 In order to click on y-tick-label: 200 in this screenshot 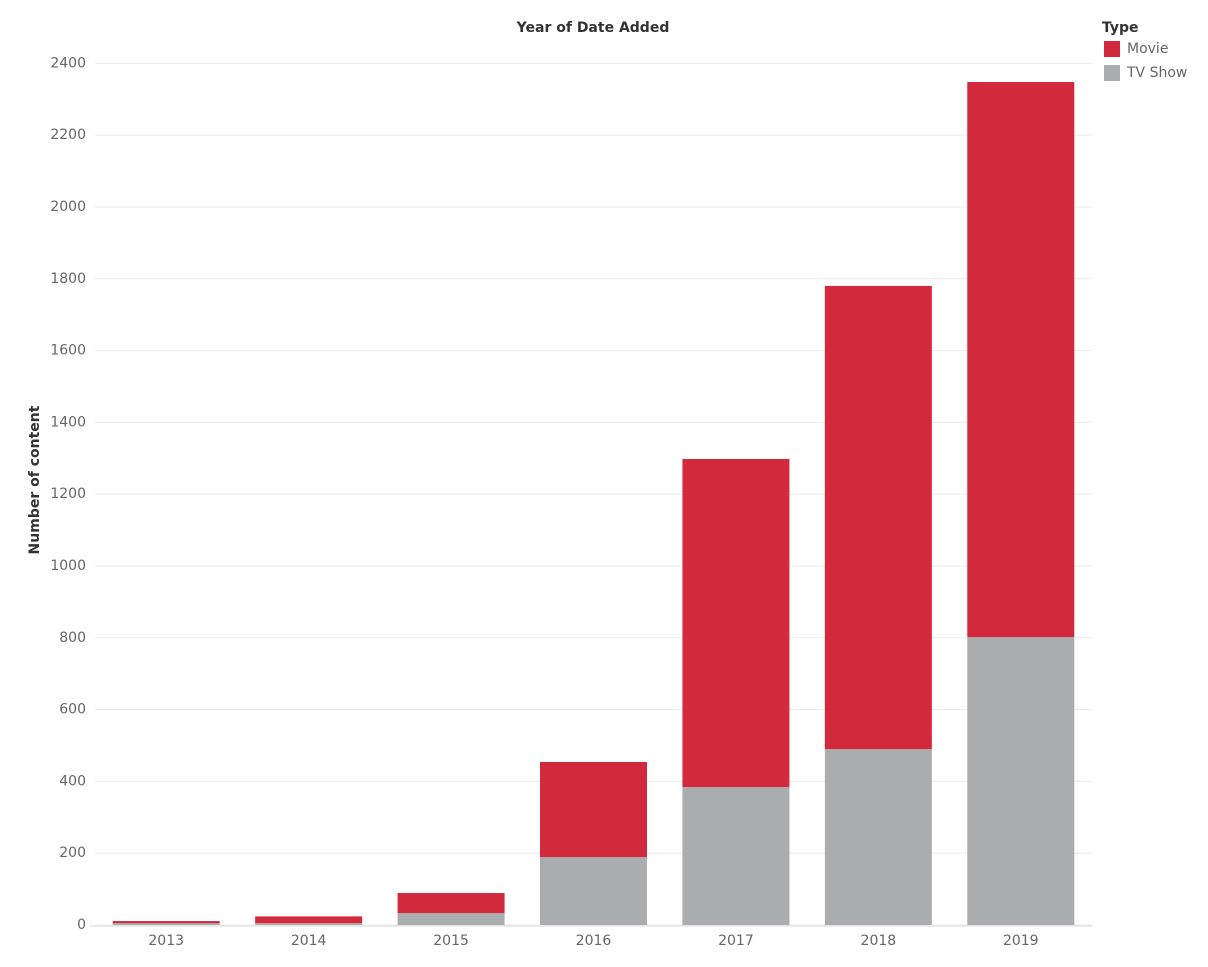, I will do `click(72, 853)`.